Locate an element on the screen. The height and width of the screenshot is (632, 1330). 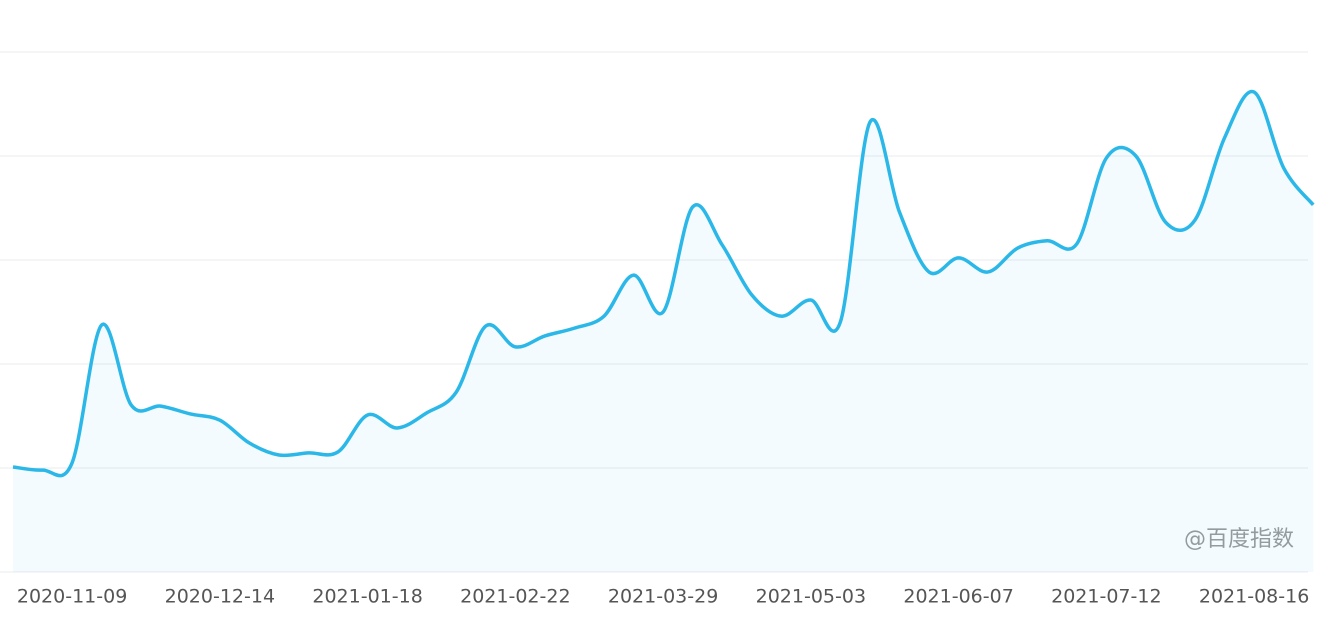
x-tick-label: 2021-01-18 is located at coordinates (367, 597).